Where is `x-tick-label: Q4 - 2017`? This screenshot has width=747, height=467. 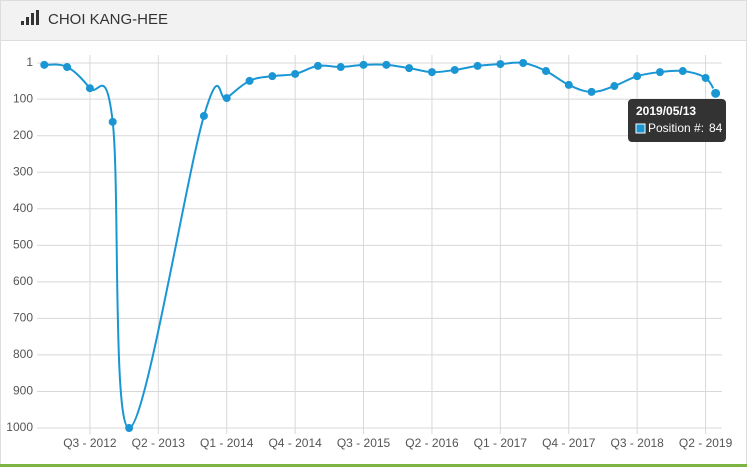 x-tick-label: Q4 - 2017 is located at coordinates (569, 443).